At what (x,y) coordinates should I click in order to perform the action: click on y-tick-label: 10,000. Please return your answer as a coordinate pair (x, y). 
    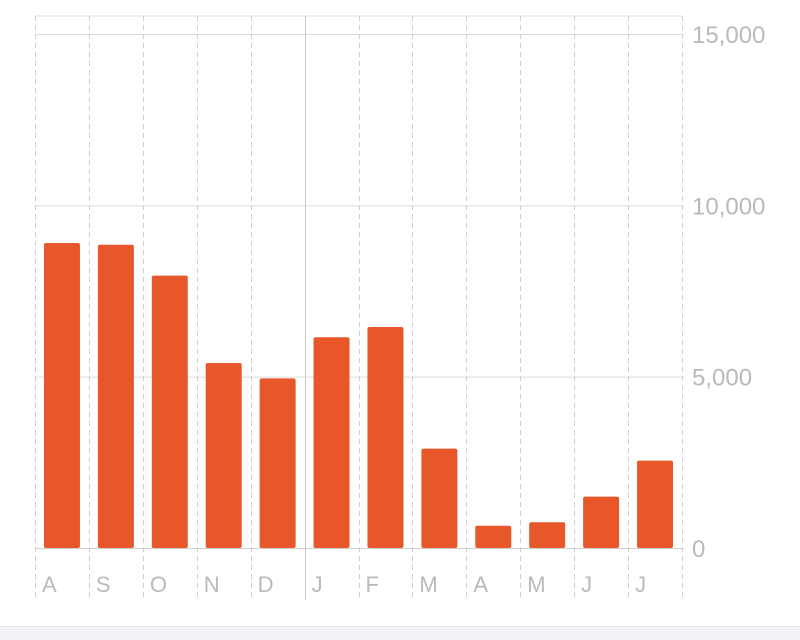
    Looking at the image, I should click on (728, 206).